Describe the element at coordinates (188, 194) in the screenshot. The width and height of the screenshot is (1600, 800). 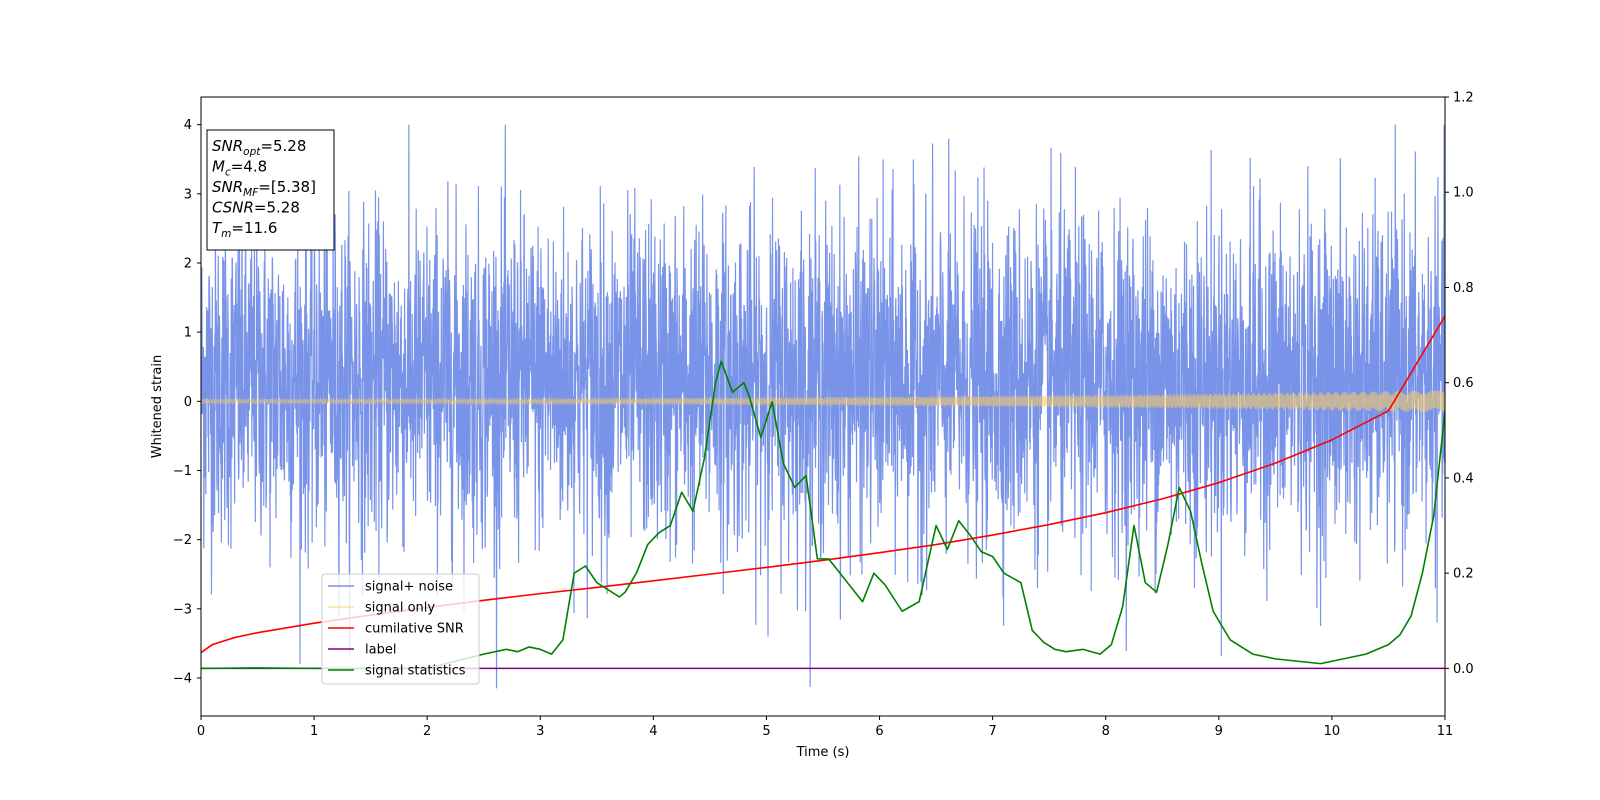
I see `y-tick-label: 3` at that location.